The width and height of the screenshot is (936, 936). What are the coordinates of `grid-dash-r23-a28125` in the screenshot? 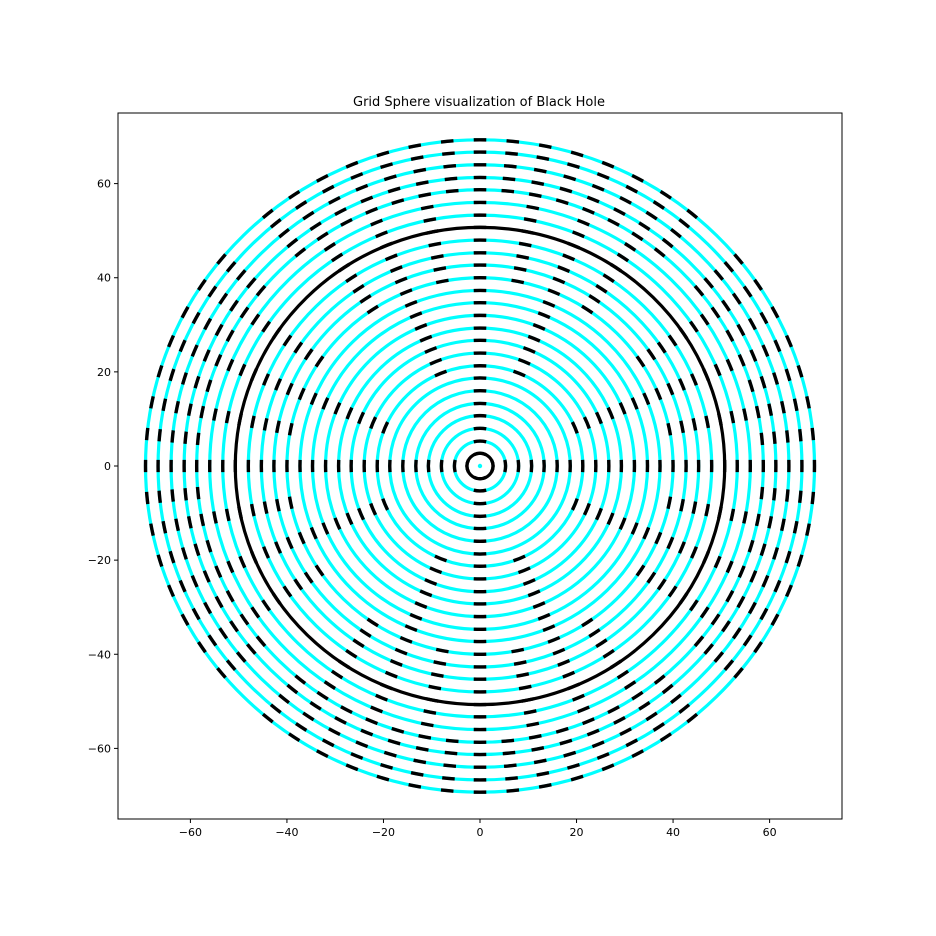 It's located at (538, 749).